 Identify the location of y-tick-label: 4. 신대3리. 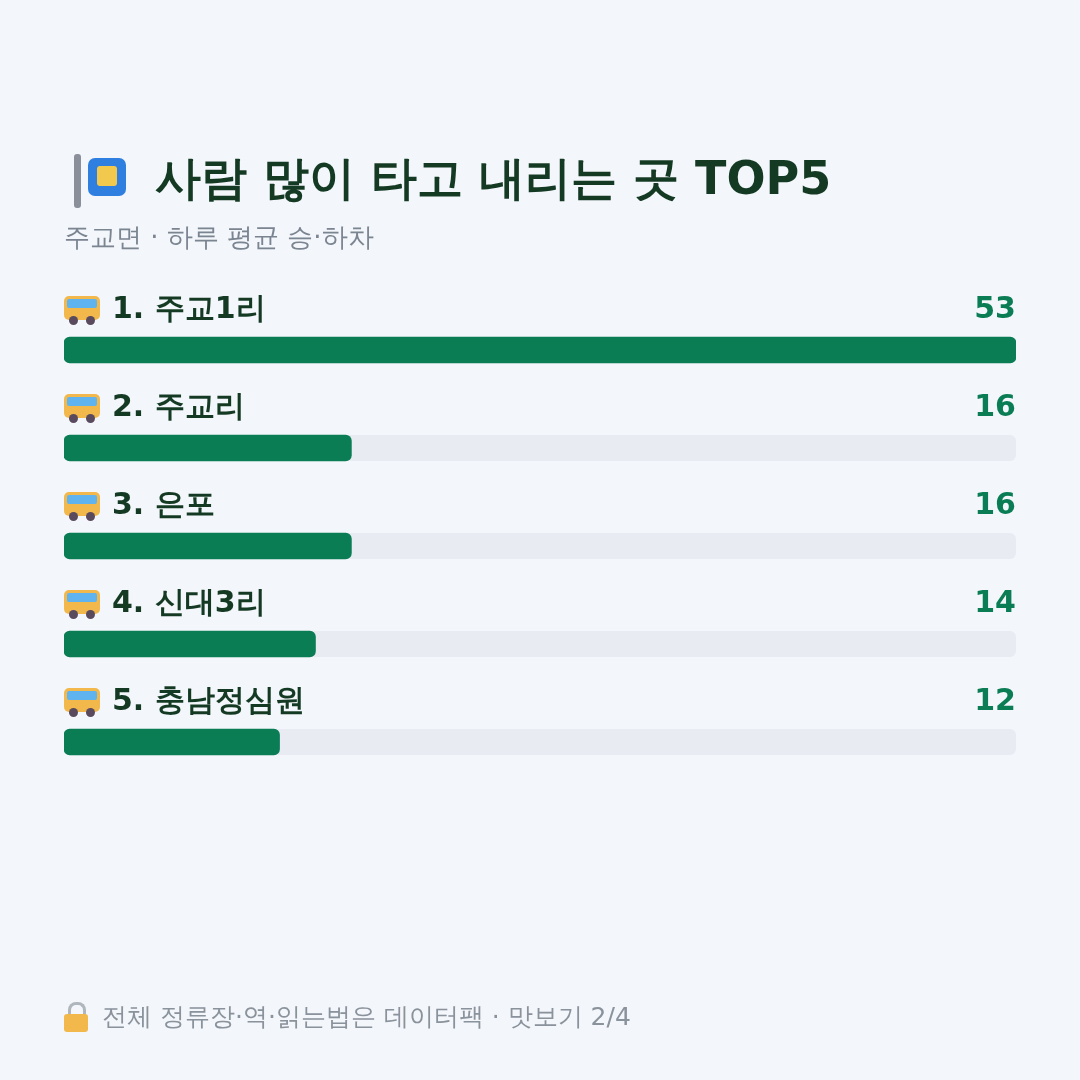
(189, 601).